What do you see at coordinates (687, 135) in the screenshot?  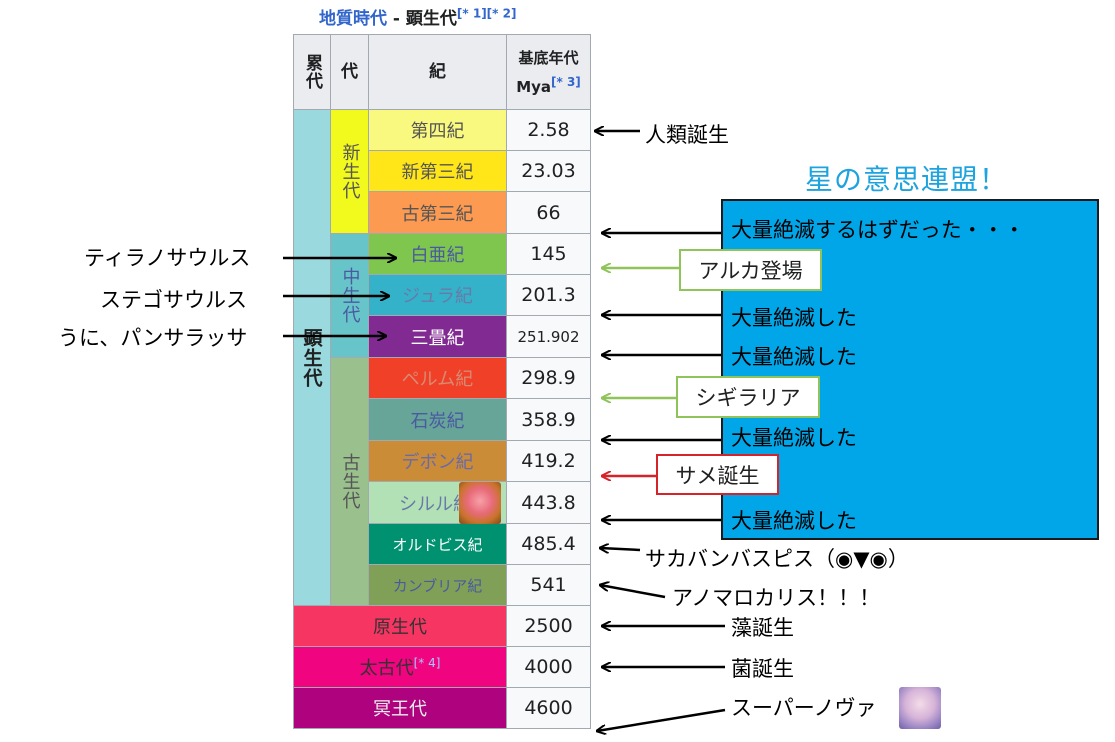 I see `label-human: 人類誕生` at bounding box center [687, 135].